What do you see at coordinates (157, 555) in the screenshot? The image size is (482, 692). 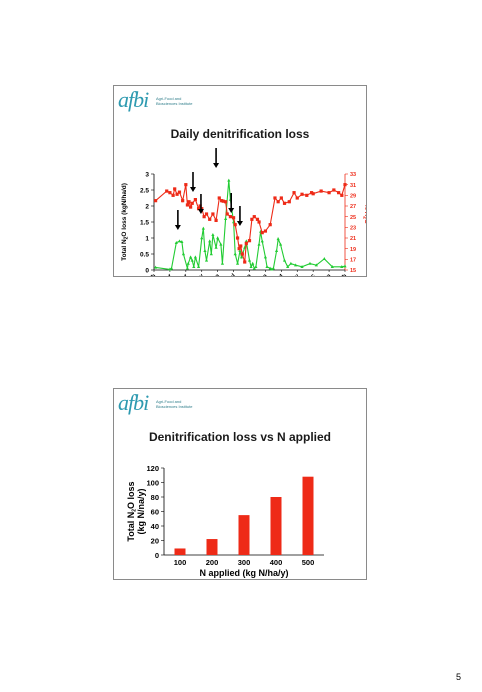 I see `y-tick-label: 0` at bounding box center [157, 555].